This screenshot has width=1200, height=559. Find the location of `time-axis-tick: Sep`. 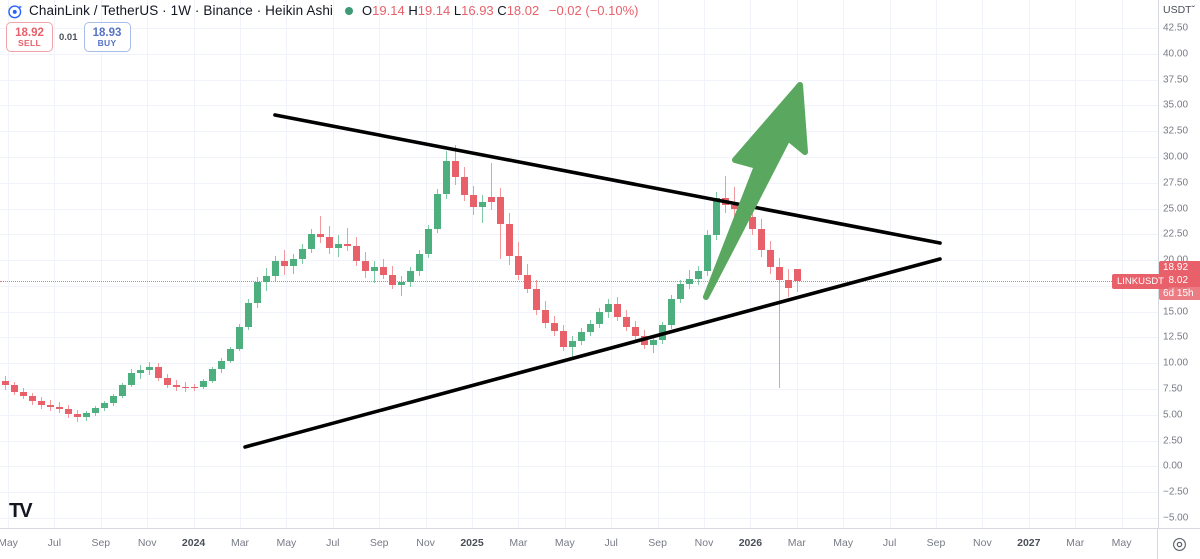

time-axis-tick: Sep is located at coordinates (936, 543).